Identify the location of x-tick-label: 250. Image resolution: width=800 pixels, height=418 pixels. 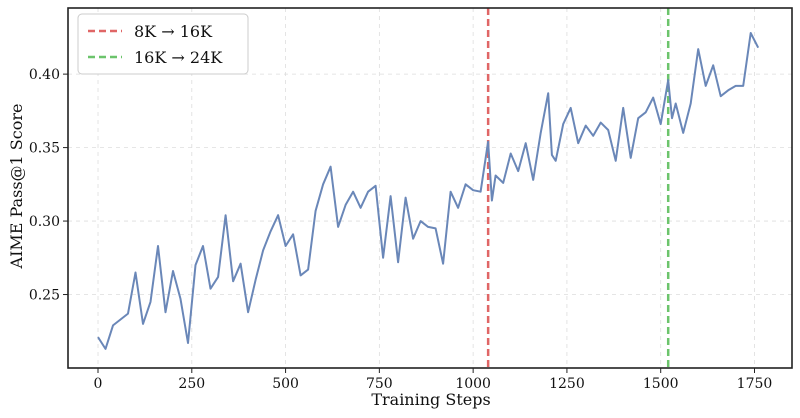
(191, 384).